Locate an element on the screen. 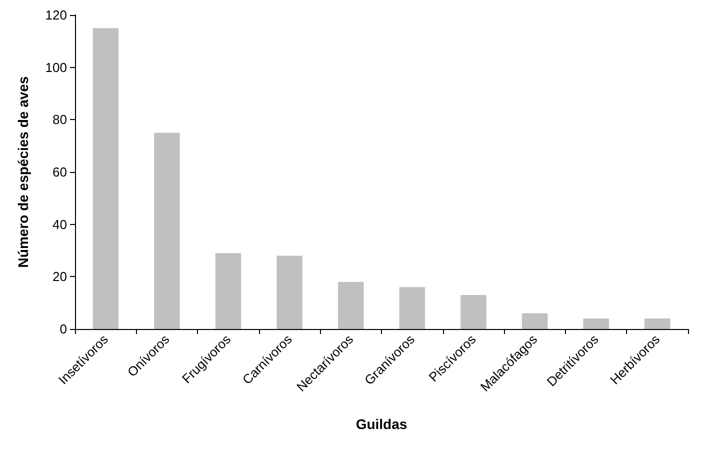 This screenshot has width=706, height=449. y-tick-label: 120 is located at coordinates (56, 15).